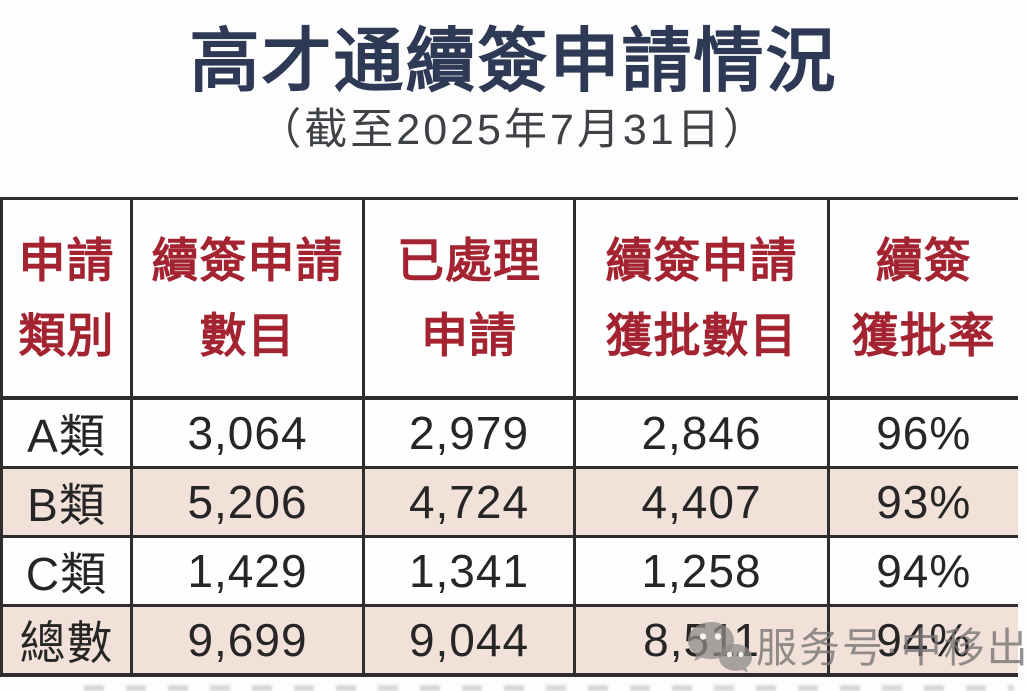  I want to click on cell-a-applications: 3,064, so click(247, 432).